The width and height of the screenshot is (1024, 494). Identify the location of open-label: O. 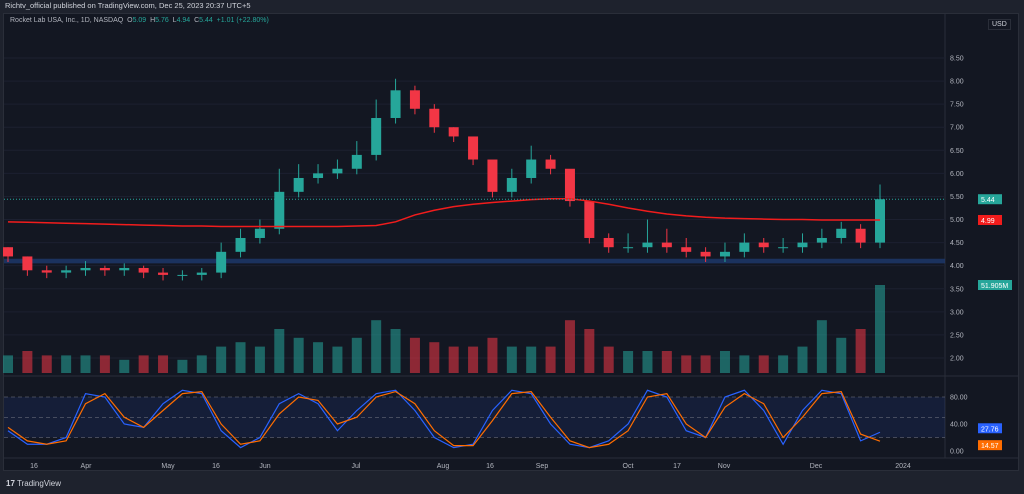
(130, 20).